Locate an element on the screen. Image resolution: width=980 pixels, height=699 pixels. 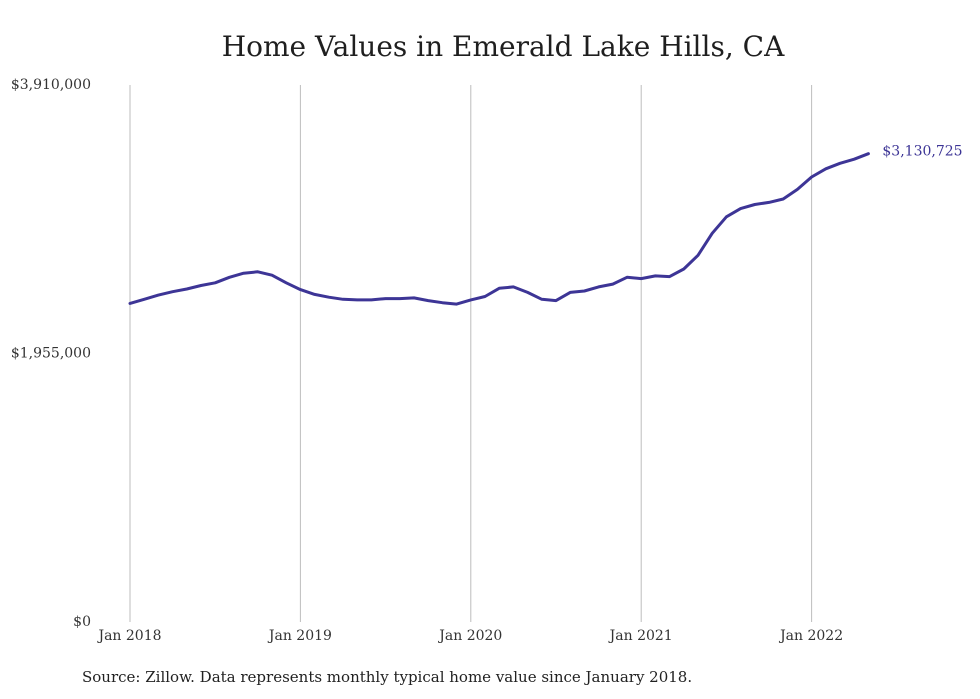
y-tick-label-0: $0 is located at coordinates (82, 622).